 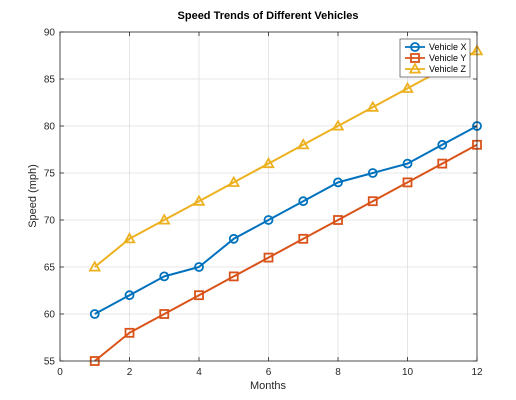 What do you see at coordinates (50, 33) in the screenshot?
I see `y-tick-label: 90` at bounding box center [50, 33].